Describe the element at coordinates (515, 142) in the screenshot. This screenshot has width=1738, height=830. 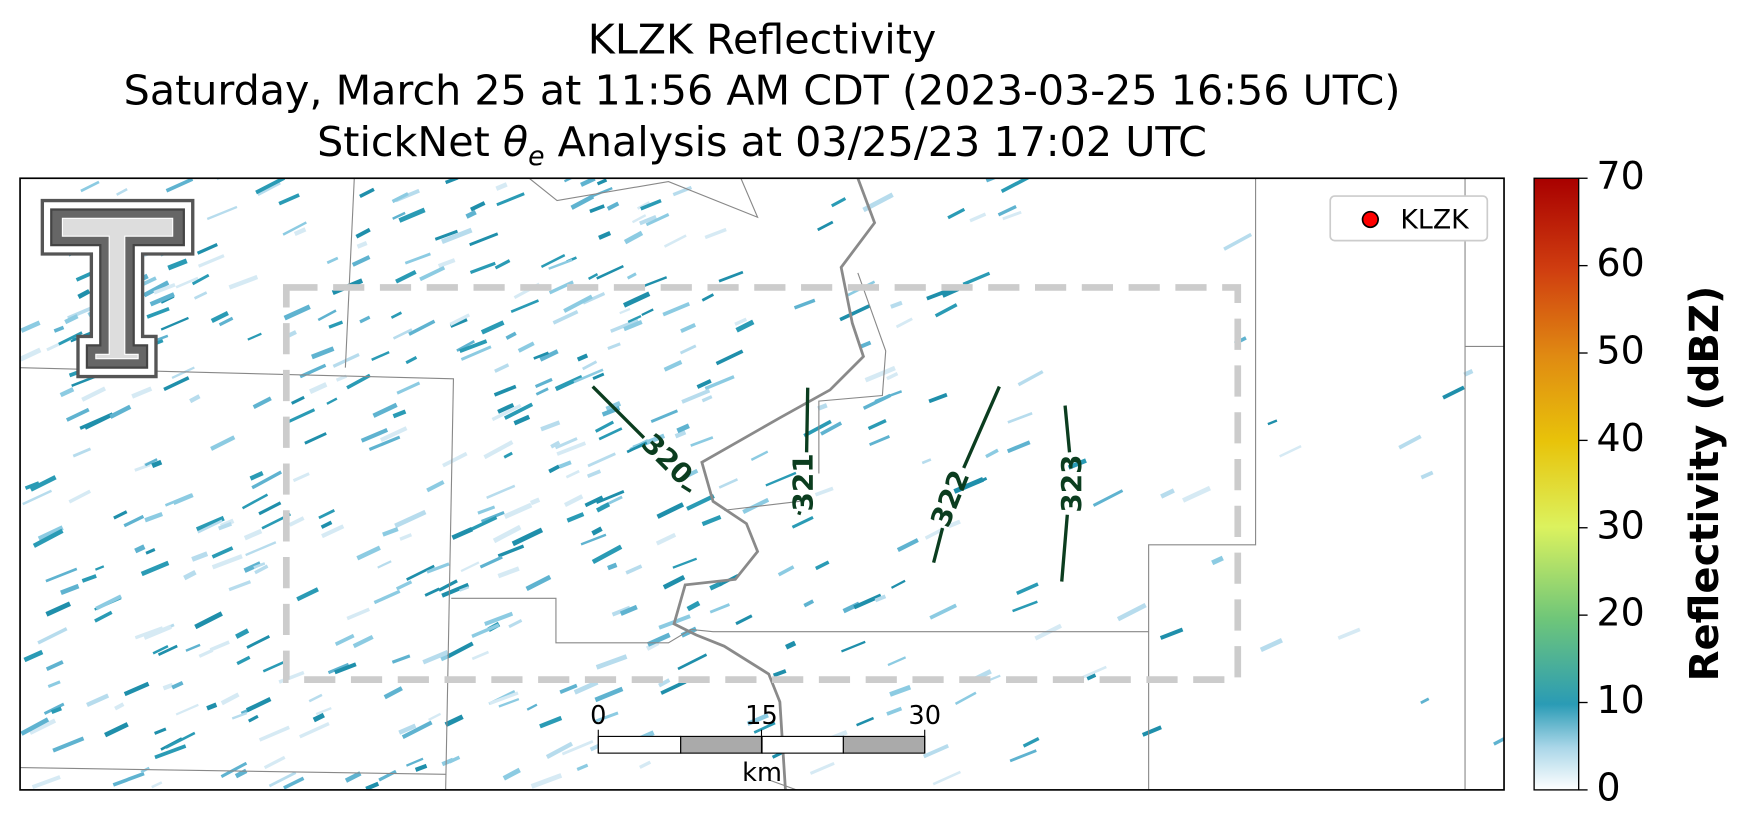
I see `title-symbol: θ` at that location.